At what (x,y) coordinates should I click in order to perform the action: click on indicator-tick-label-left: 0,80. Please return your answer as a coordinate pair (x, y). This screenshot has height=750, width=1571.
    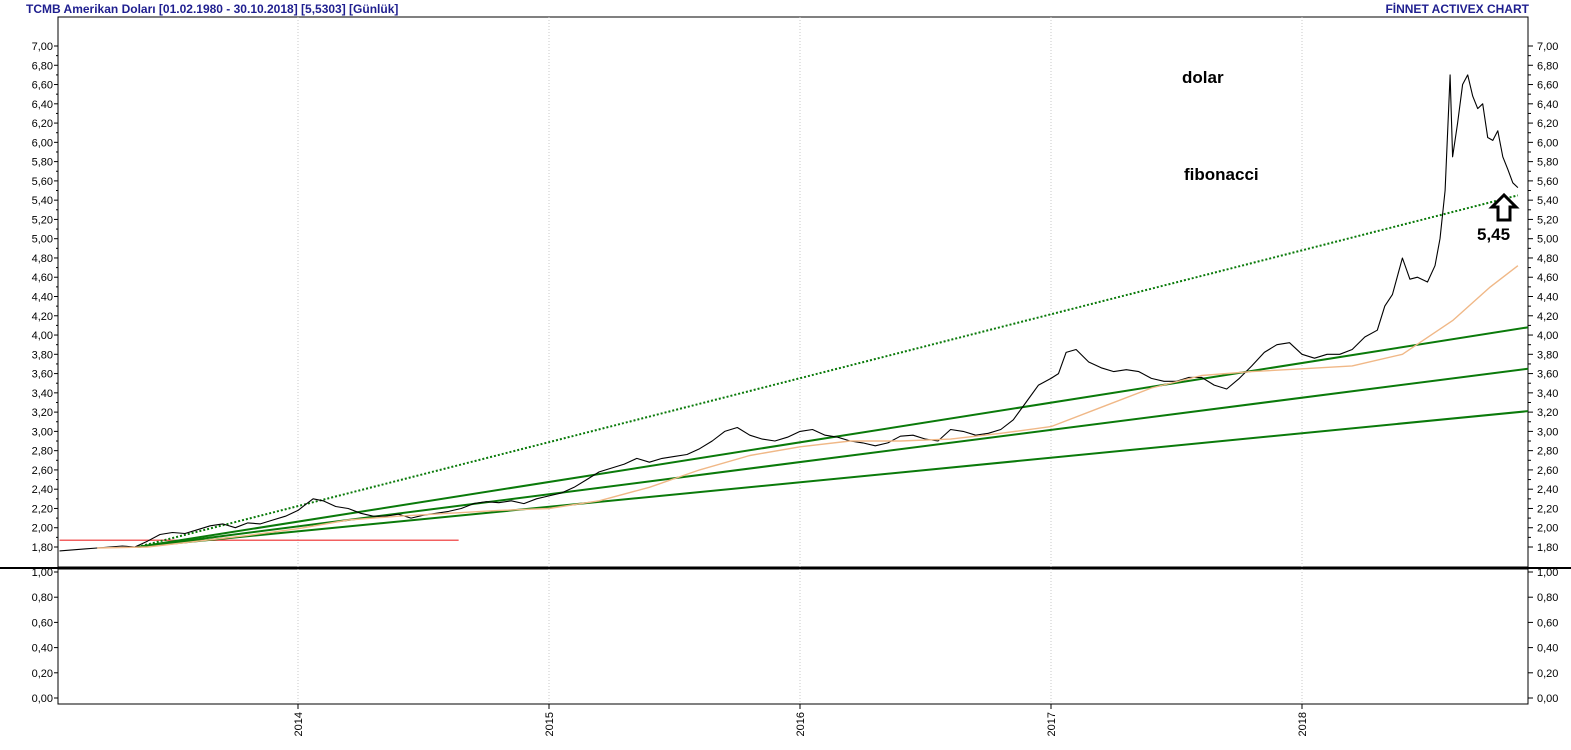
    Looking at the image, I should click on (42, 598).